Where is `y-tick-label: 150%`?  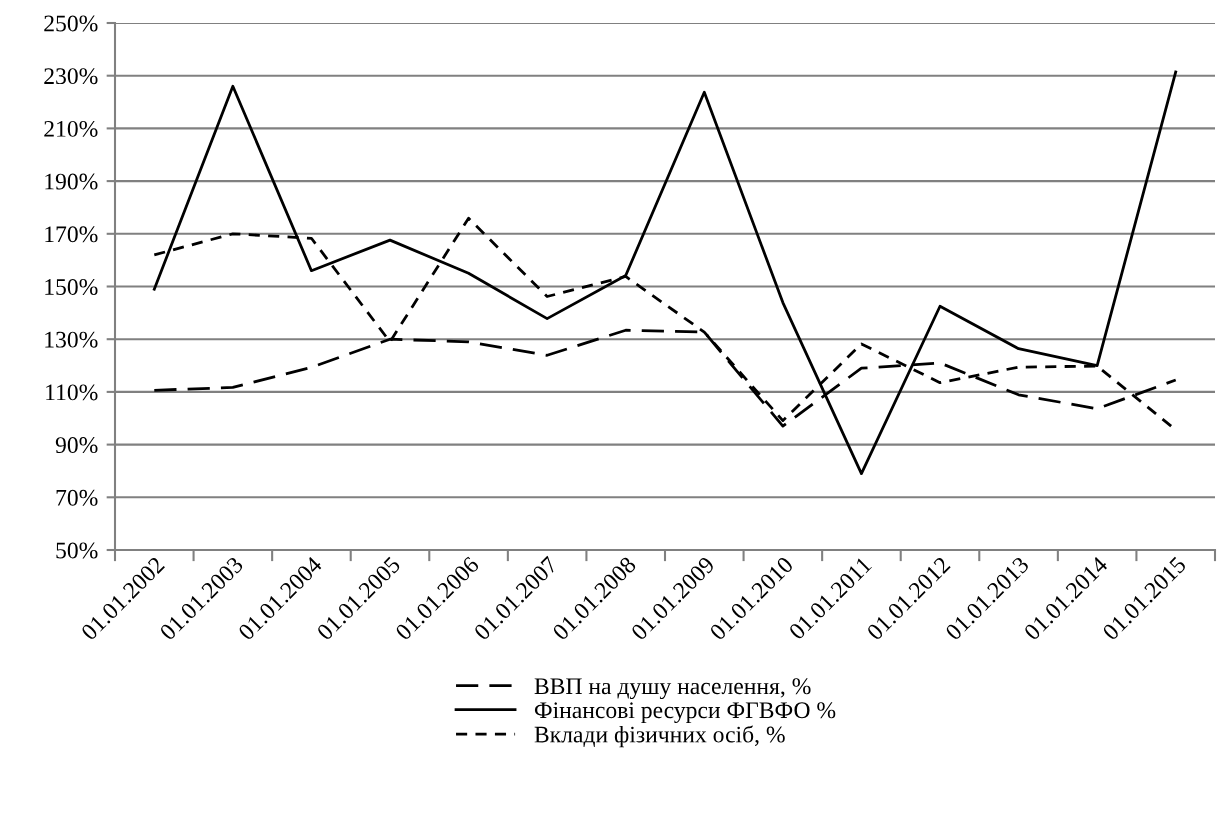
y-tick-label: 150% is located at coordinates (71, 286).